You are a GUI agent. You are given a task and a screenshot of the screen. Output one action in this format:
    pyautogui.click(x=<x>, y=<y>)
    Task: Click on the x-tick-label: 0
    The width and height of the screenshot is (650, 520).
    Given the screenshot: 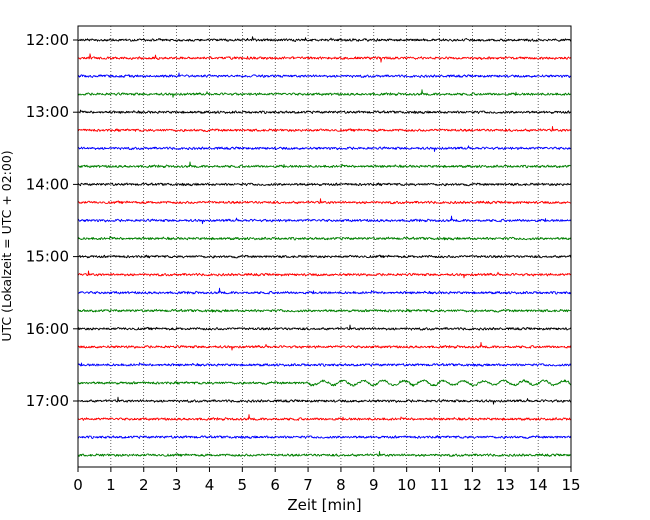 What is the action you would take?
    pyautogui.click(x=78, y=485)
    